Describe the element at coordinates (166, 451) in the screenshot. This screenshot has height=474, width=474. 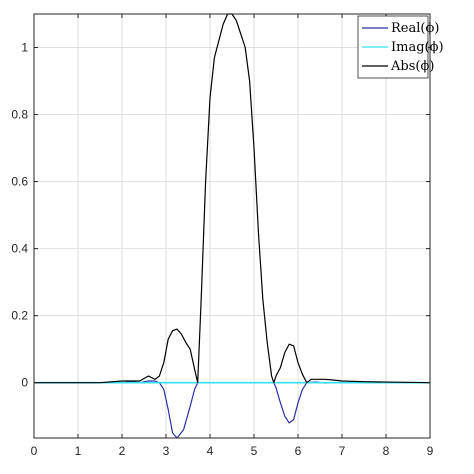
I see `x-tick-label: 3` at that location.